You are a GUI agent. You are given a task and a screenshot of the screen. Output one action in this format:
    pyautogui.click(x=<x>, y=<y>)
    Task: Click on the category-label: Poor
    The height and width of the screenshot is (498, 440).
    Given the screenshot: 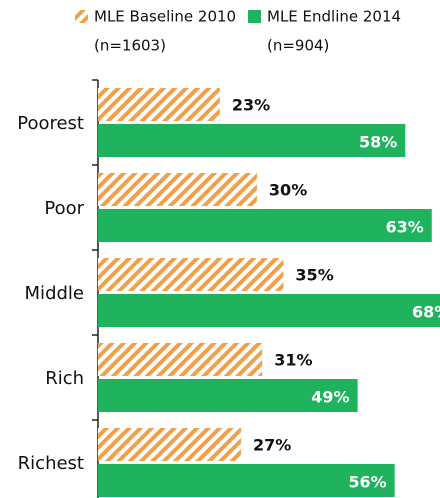 What is the action you would take?
    pyautogui.click(x=64, y=208)
    